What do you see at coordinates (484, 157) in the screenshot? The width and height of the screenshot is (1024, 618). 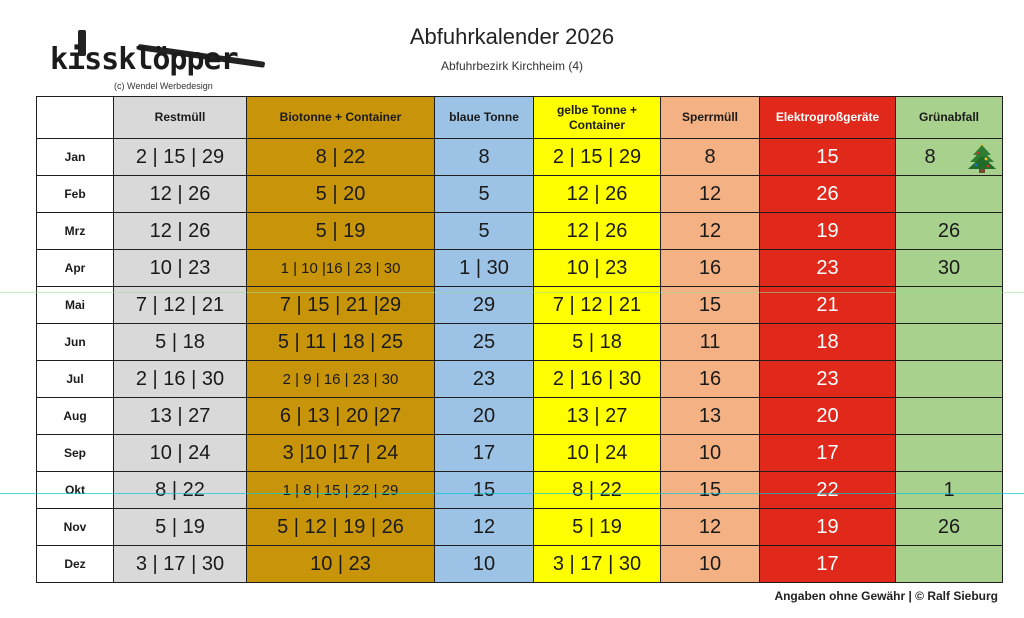 I see `cell-blaue-tonne: 8` at bounding box center [484, 157].